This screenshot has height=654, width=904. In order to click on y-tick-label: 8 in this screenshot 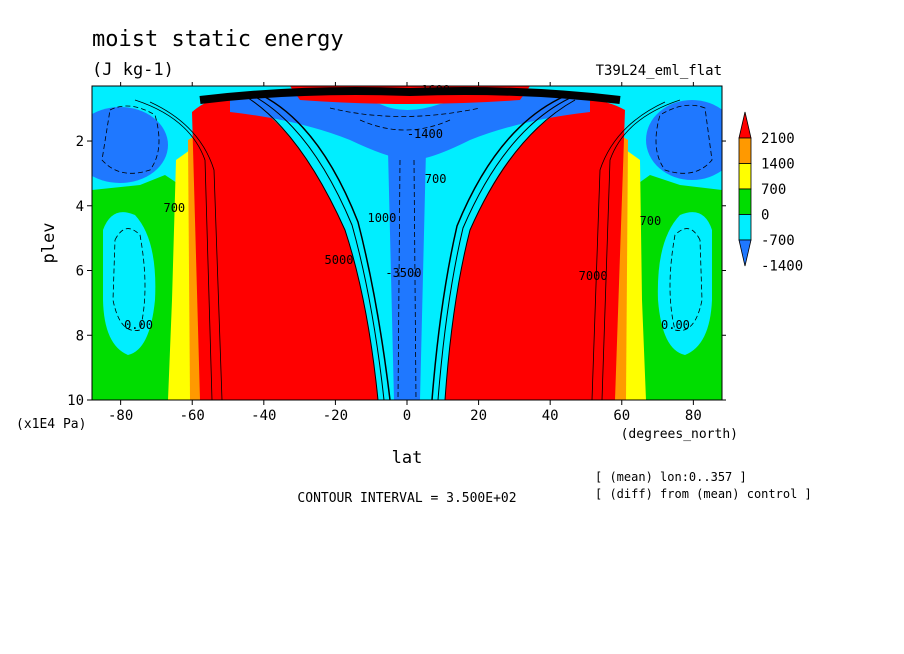, I will do `click(80, 336)`.